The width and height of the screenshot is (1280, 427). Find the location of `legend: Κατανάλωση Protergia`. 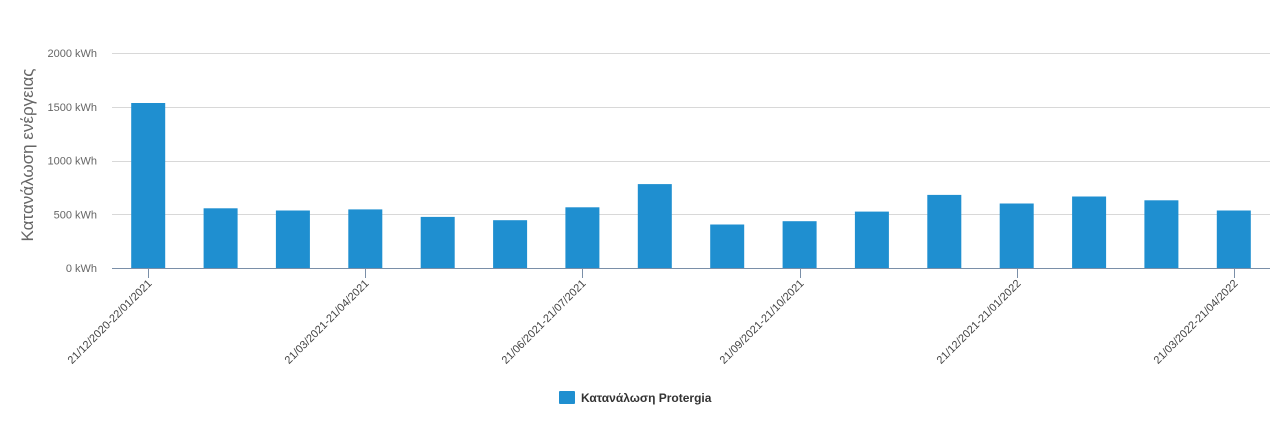

legend: Κατανάλωση Protergia is located at coordinates (635, 398).